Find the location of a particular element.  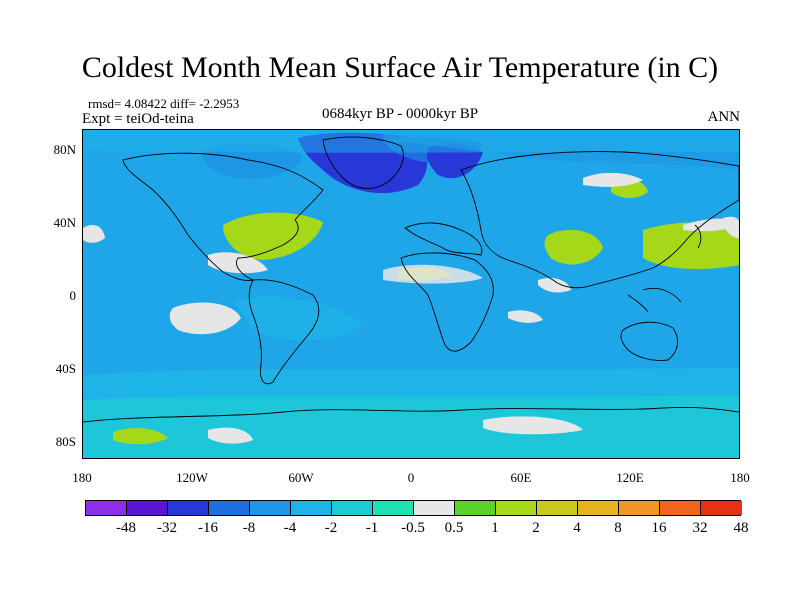

color-bar-label: 4 is located at coordinates (577, 528).